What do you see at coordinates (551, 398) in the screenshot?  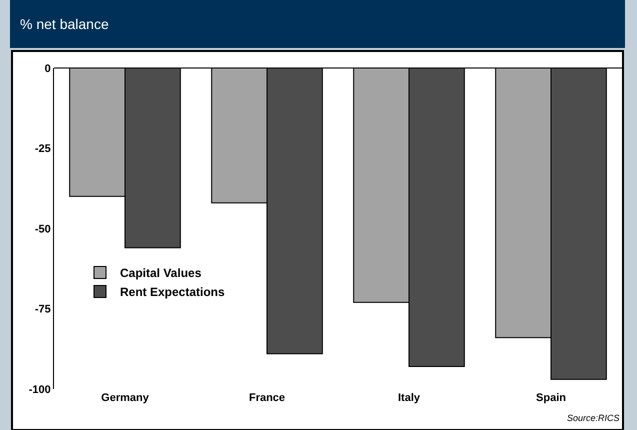 I see `x-tick-label: Spain` at bounding box center [551, 398].